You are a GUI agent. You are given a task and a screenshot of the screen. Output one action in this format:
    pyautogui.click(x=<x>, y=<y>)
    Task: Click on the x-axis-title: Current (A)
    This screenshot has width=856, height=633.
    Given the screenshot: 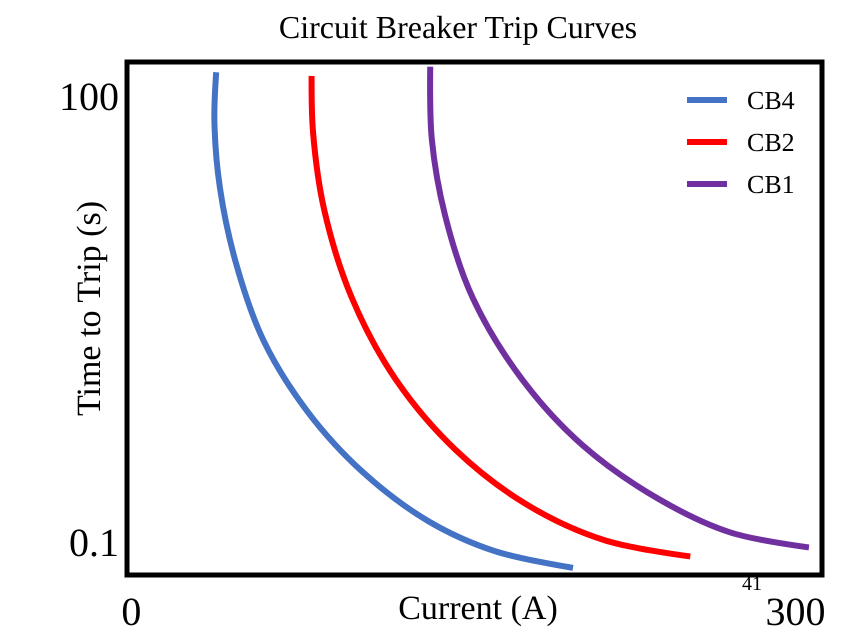 What is the action you would take?
    pyautogui.click(x=478, y=608)
    